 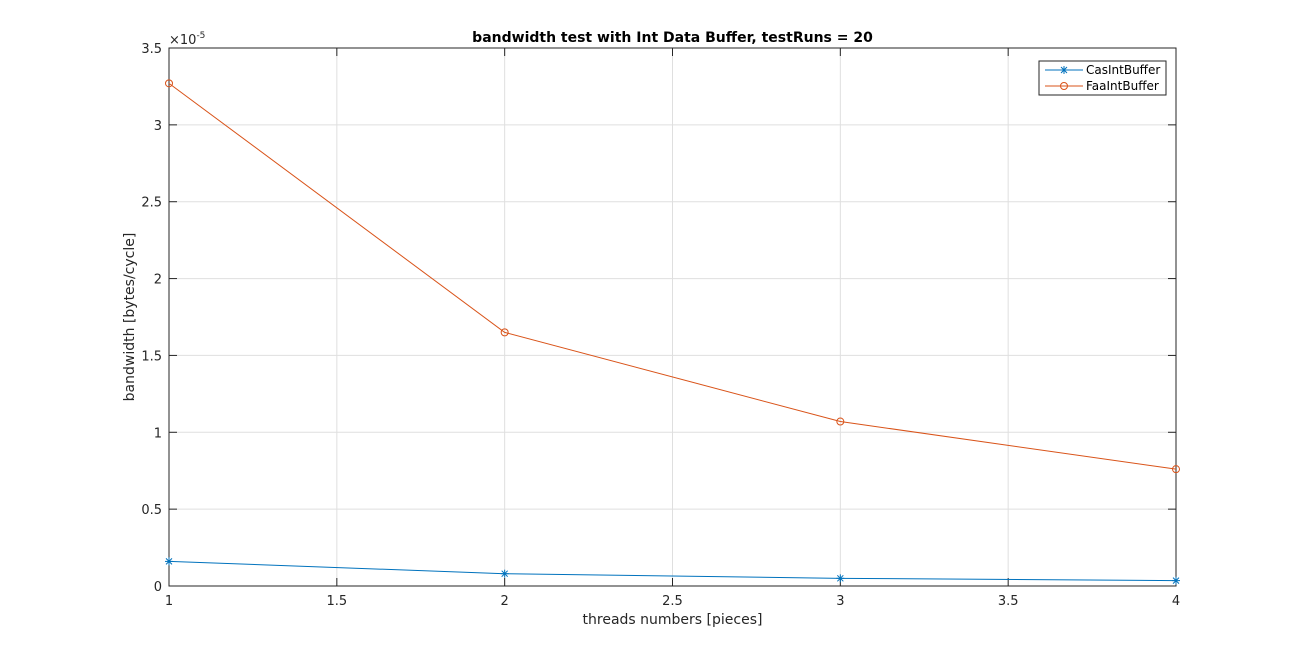 What do you see at coordinates (151, 203) in the screenshot?
I see `y-tick-label: 2.5` at bounding box center [151, 203].